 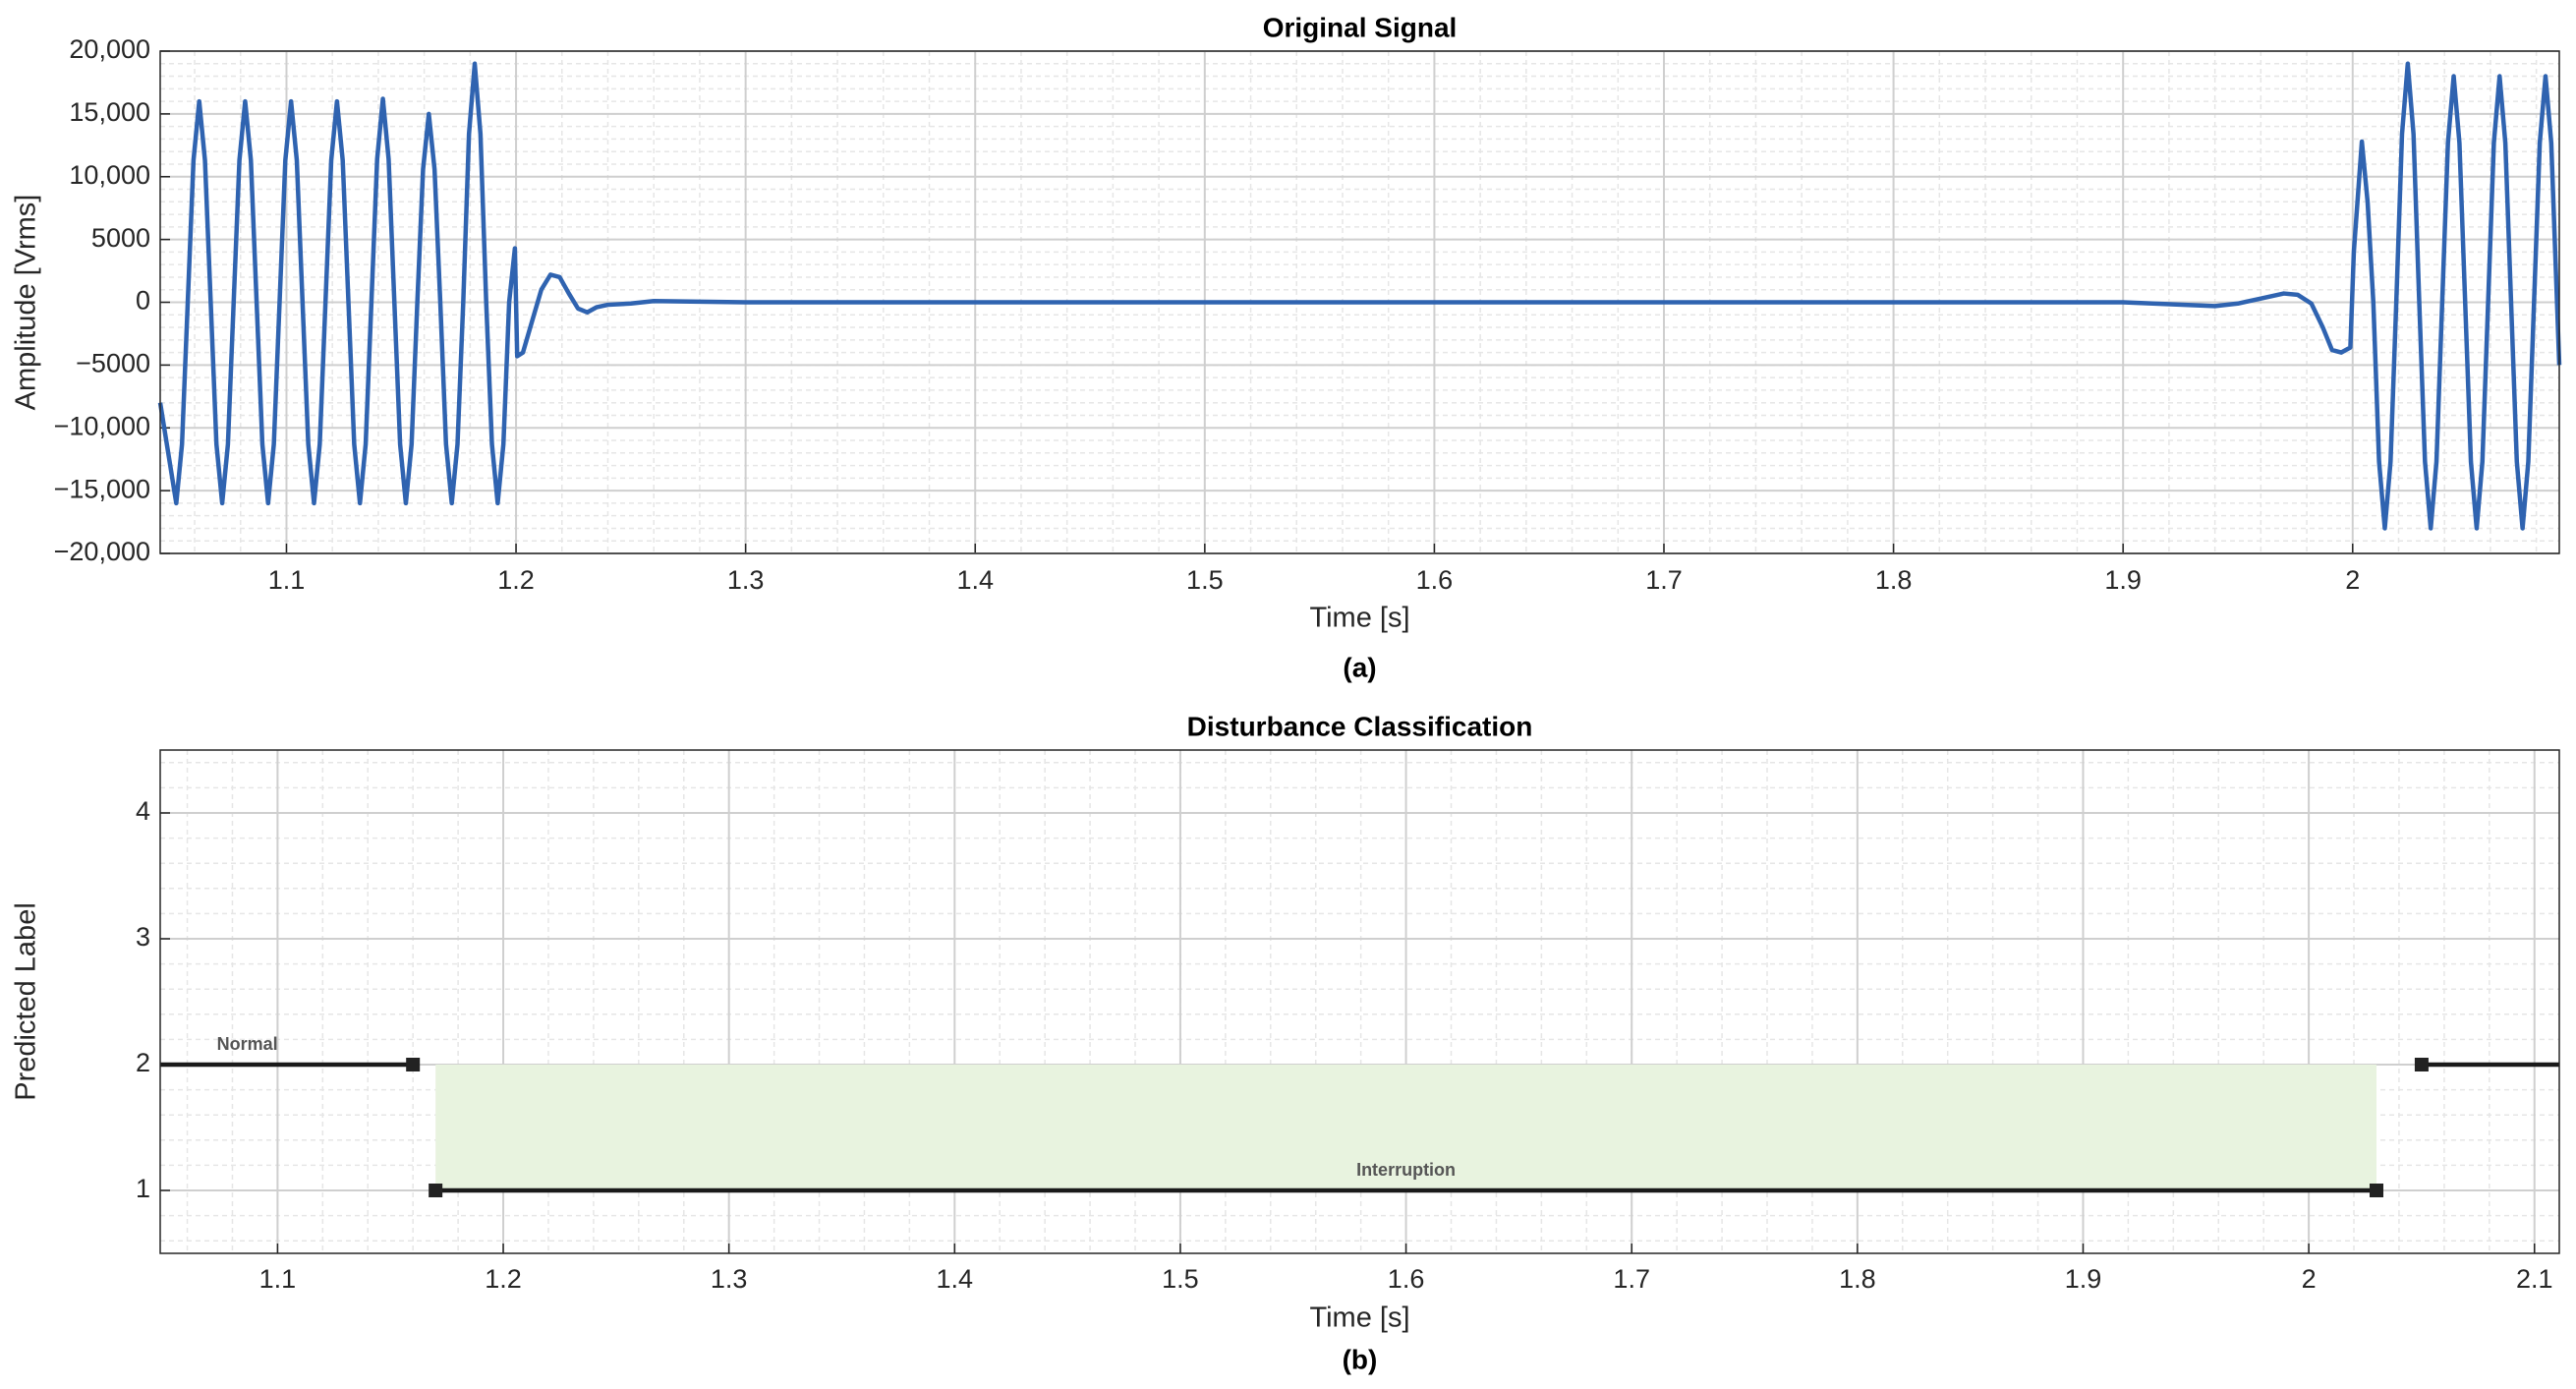 I want to click on caption: (b), so click(x=1361, y=1359).